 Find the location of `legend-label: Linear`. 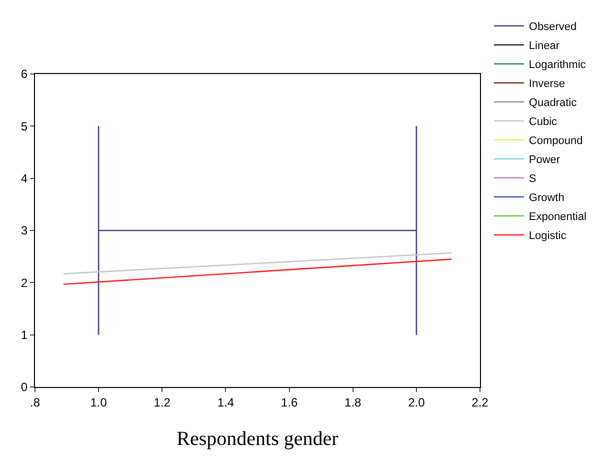

legend-label: Linear is located at coordinates (544, 46).